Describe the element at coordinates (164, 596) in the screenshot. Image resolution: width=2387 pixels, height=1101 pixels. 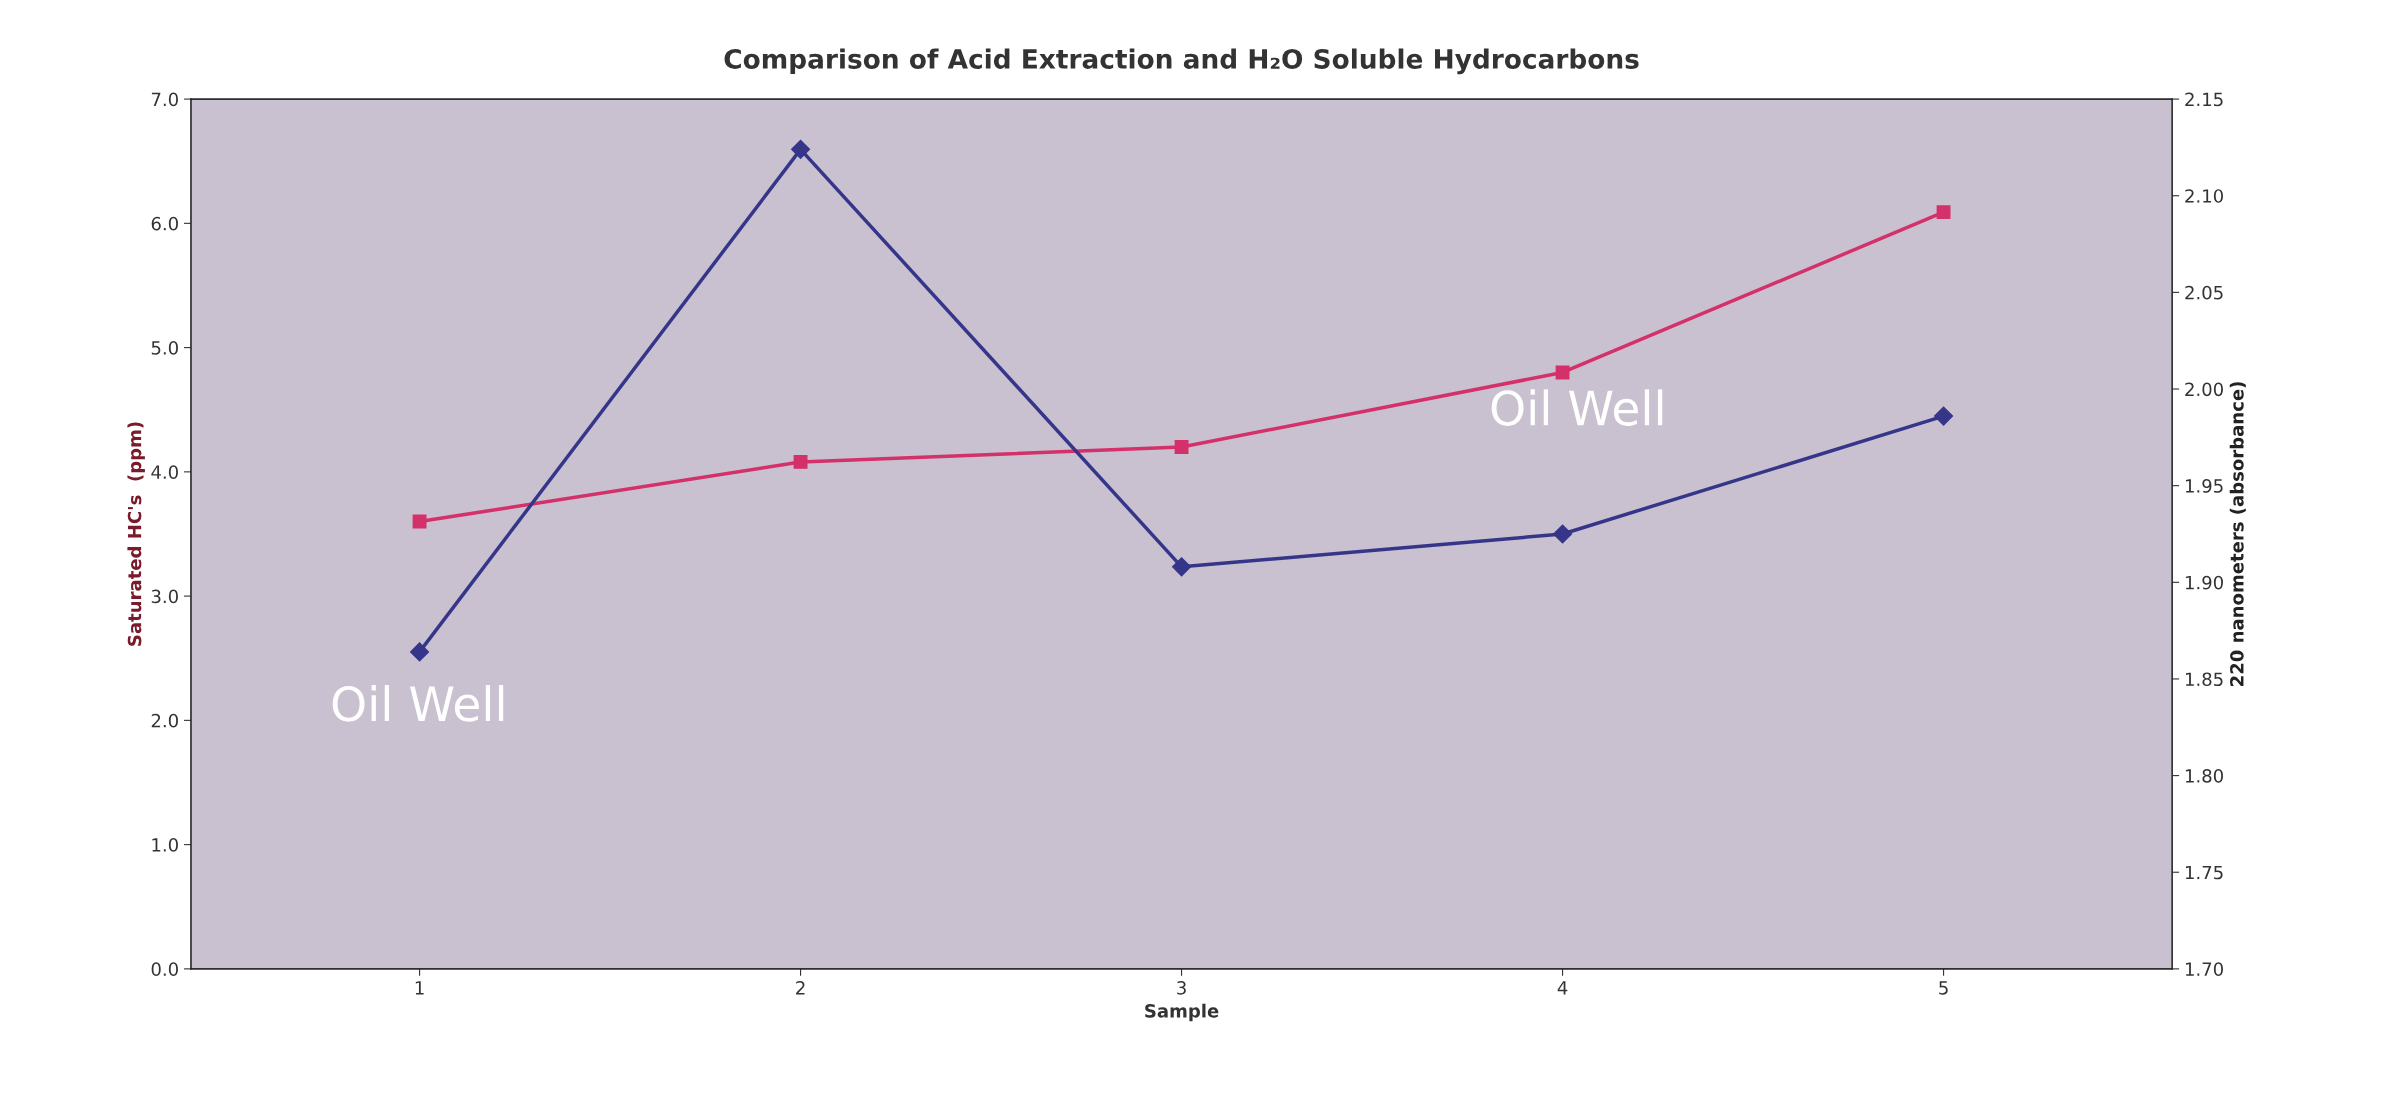
I see `y-tick-label: 3.0` at that location.